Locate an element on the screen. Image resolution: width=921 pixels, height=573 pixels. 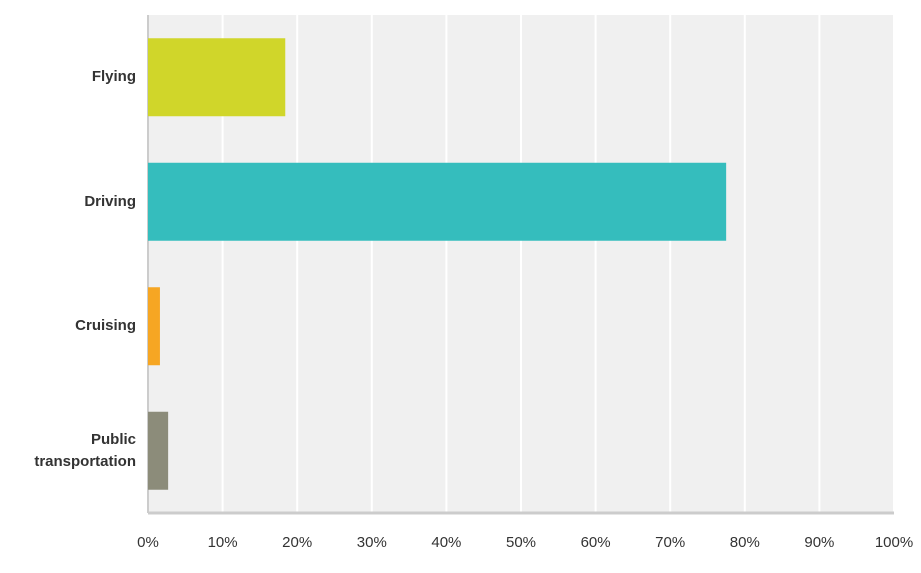
y-tick-label: Flying is located at coordinates (113, 77).